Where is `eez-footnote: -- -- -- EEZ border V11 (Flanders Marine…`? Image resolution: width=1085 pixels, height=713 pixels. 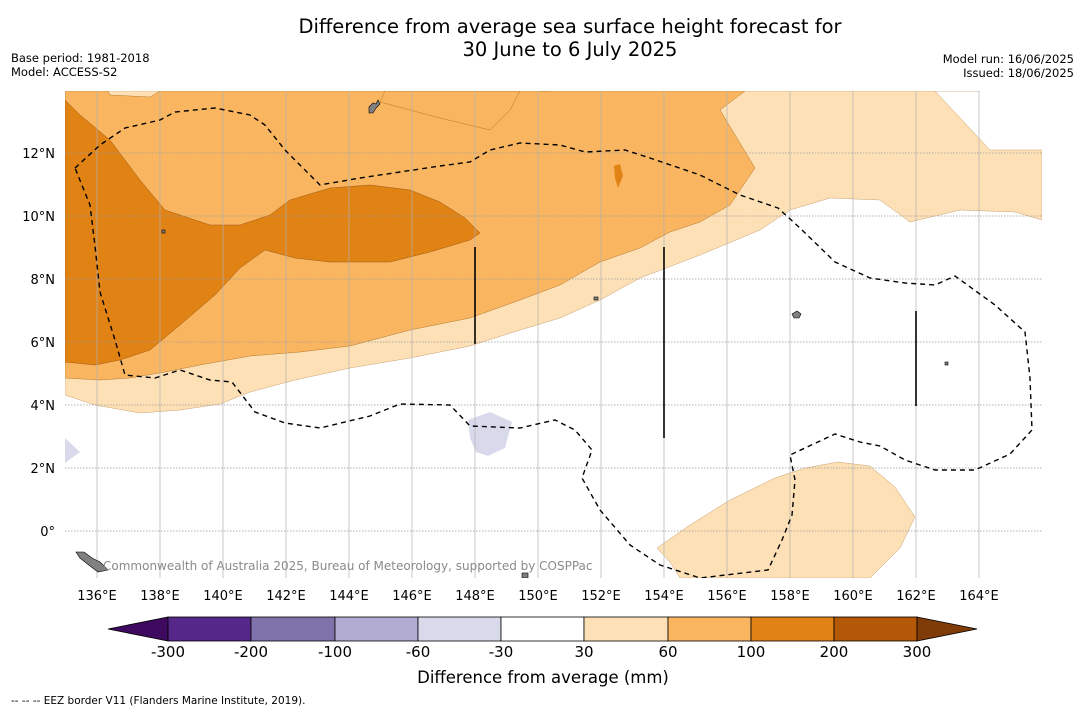 eez-footnote: -- -- -- EEZ border V11 (Flanders Marine… is located at coordinates (158, 701).